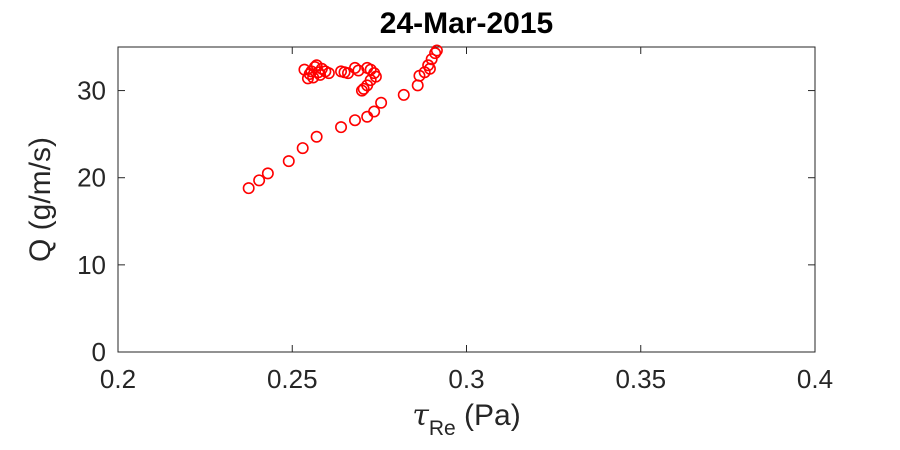 This screenshot has width=900, height=450. What do you see at coordinates (488, 415) in the screenshot?
I see `x-axis-label-unit: (Pa)` at bounding box center [488, 415].